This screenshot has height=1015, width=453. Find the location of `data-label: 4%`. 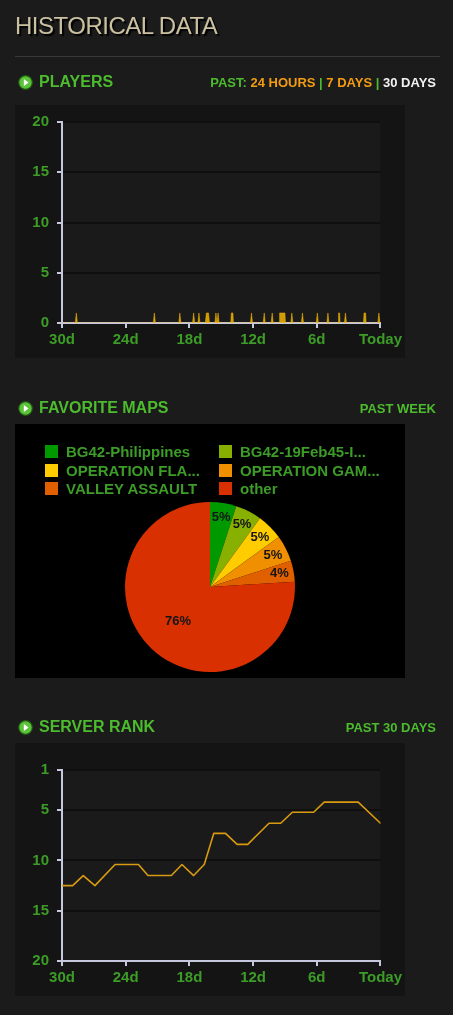

data-label: 4% is located at coordinates (279, 573).